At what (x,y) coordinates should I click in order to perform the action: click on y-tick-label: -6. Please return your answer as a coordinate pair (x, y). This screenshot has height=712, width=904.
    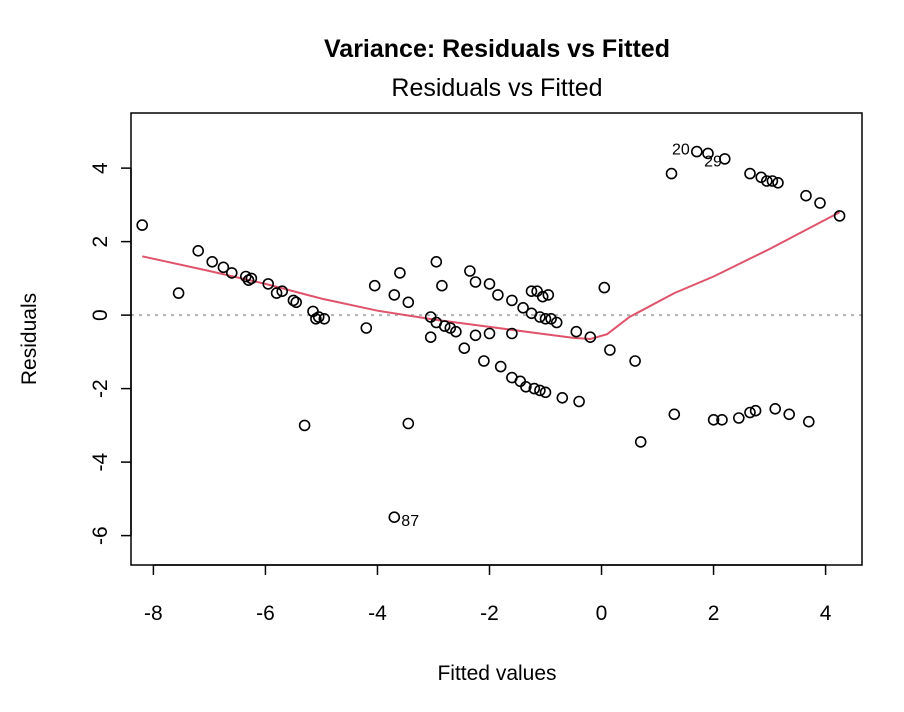
    Looking at the image, I should click on (100, 535).